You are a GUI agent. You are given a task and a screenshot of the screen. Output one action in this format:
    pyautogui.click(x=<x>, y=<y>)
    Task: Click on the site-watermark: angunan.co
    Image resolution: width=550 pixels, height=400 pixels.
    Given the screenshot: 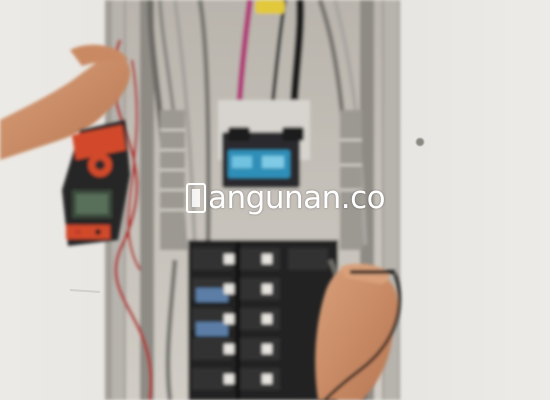 What is the action you would take?
    pyautogui.click(x=286, y=198)
    